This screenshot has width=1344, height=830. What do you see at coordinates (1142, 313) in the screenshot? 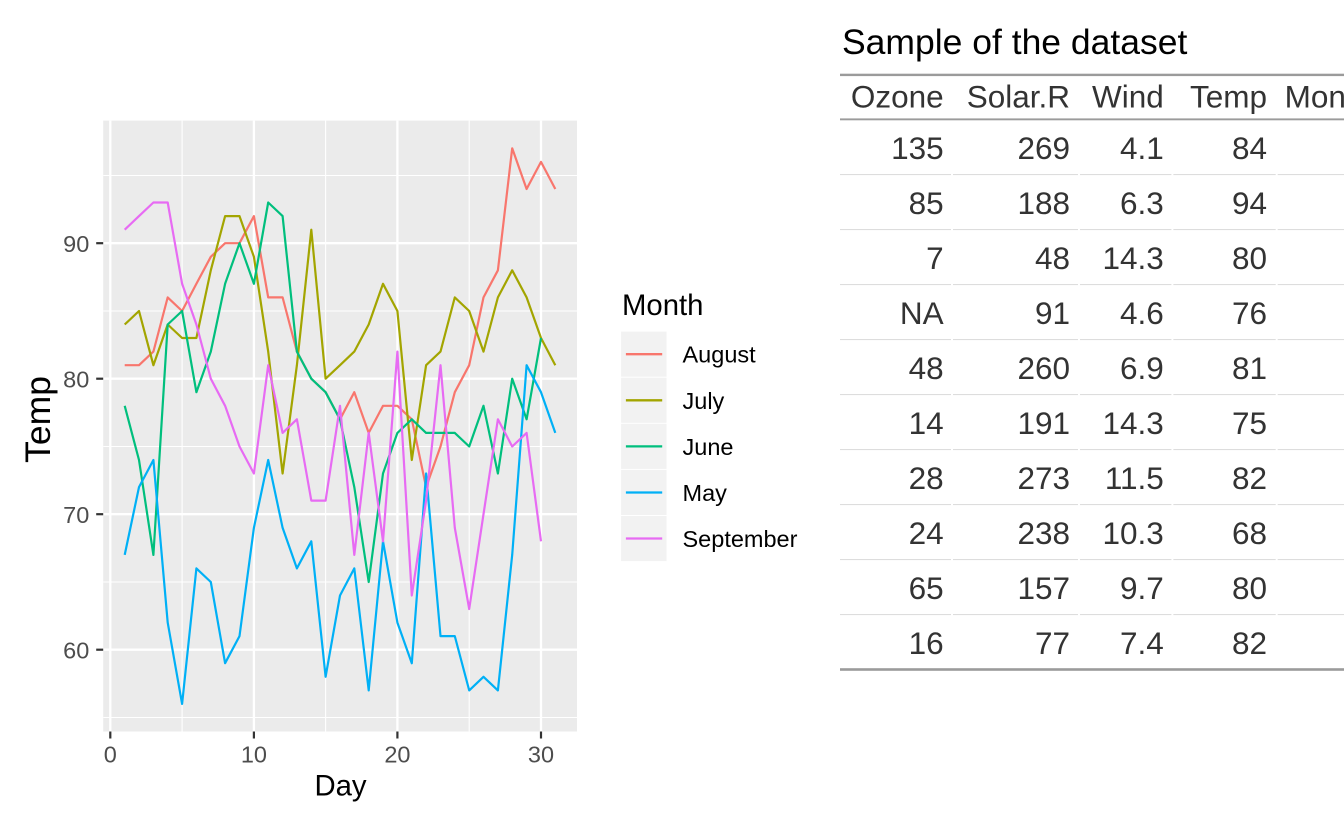
I see `svg-text: 4.6` at bounding box center [1142, 313].